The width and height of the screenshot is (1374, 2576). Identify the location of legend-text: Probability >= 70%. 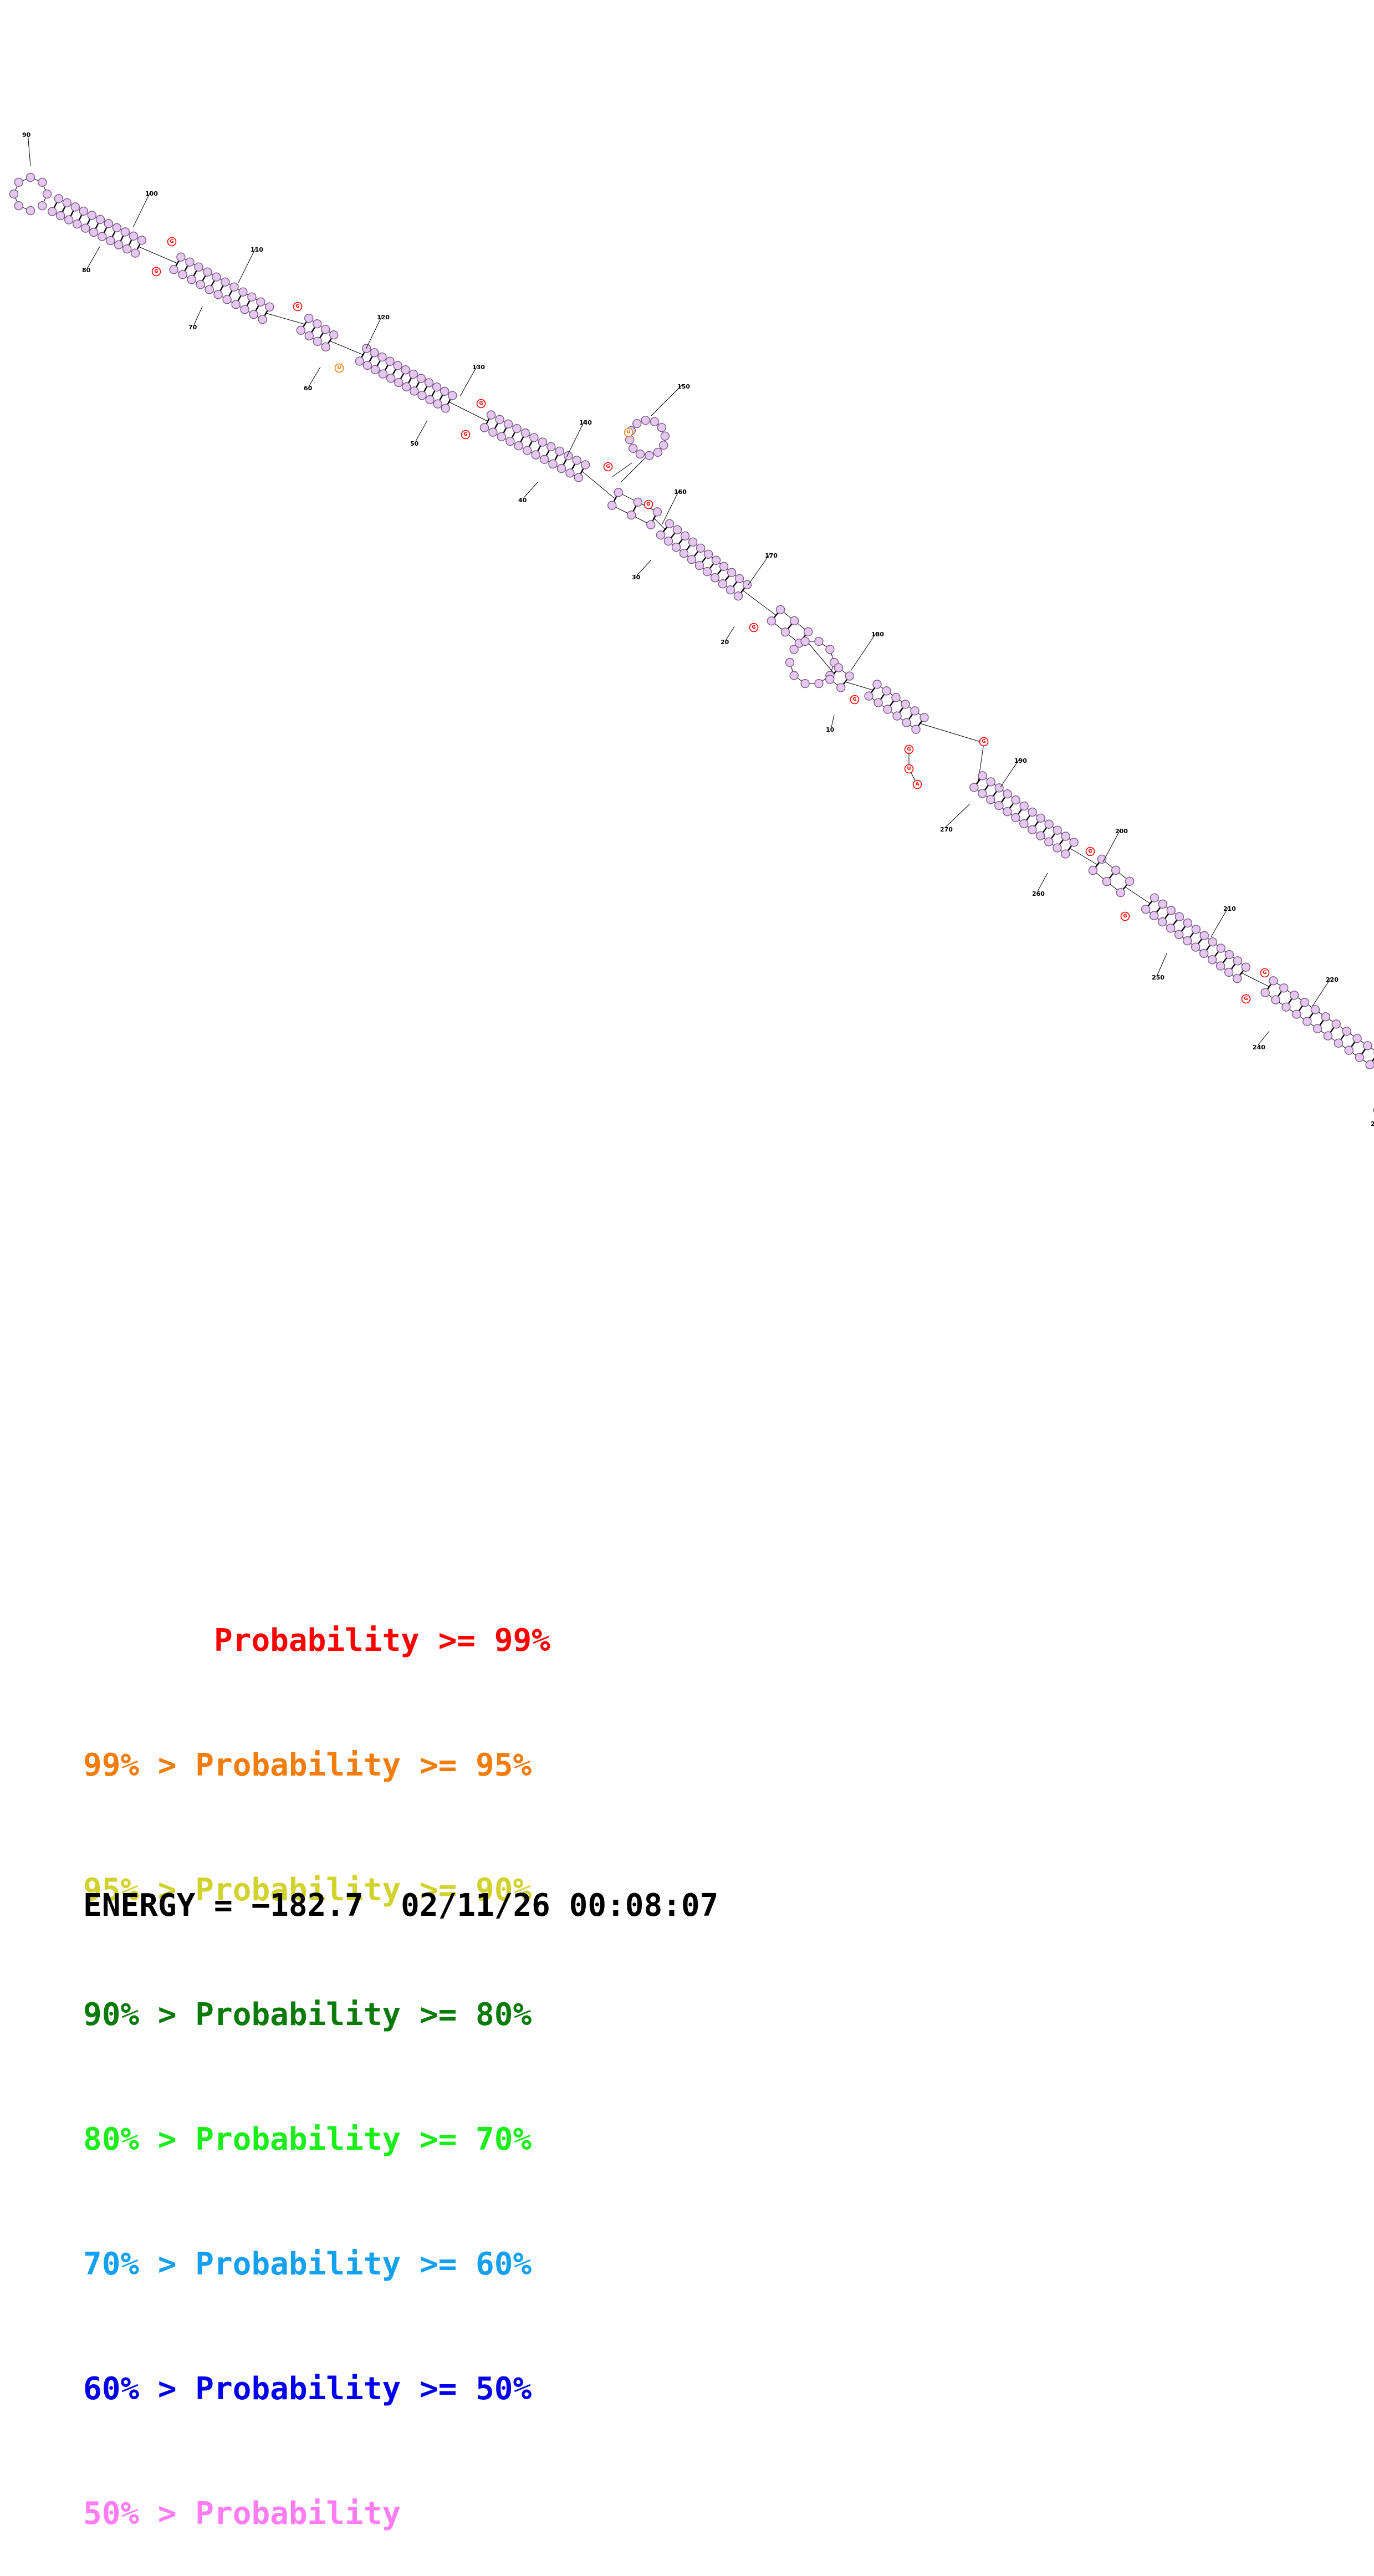
(363, 2139).